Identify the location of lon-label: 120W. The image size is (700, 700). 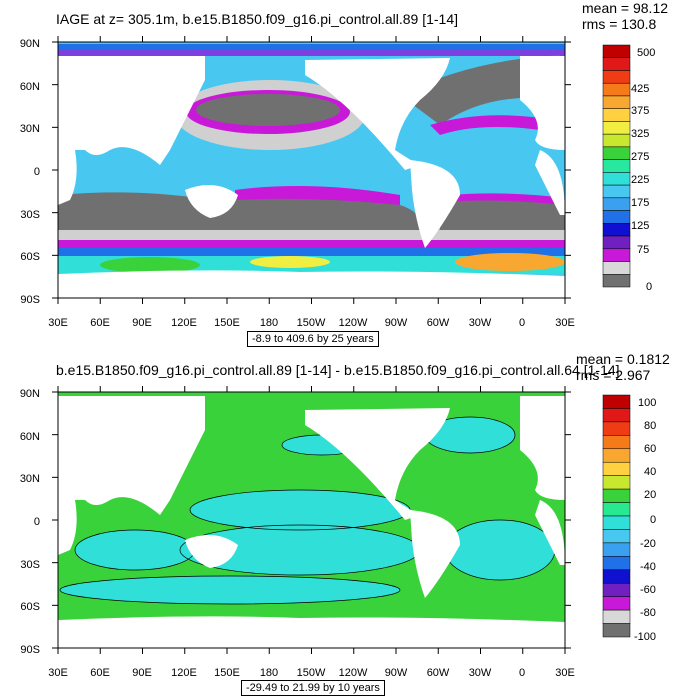
(353, 673).